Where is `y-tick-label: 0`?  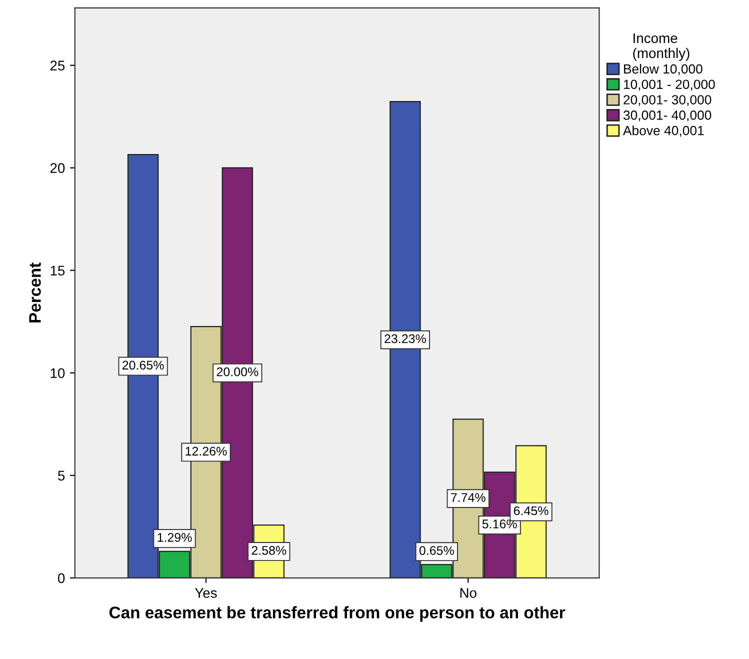
y-tick-label: 0 is located at coordinates (61, 578).